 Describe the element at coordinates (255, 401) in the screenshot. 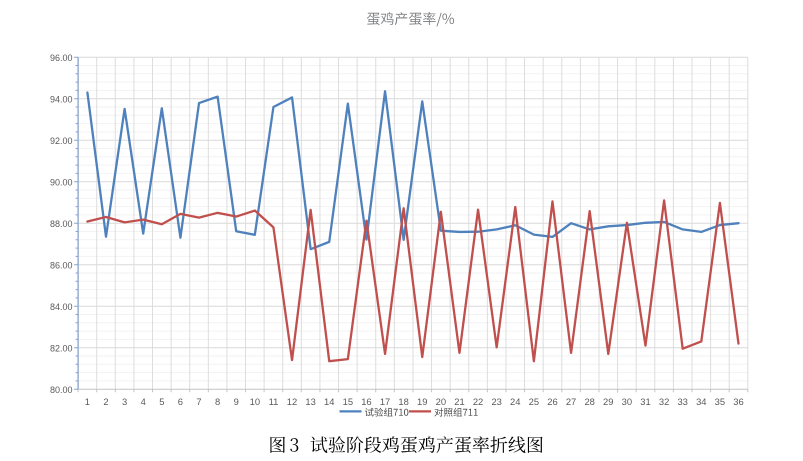

I see `svg-text: 10` at that location.